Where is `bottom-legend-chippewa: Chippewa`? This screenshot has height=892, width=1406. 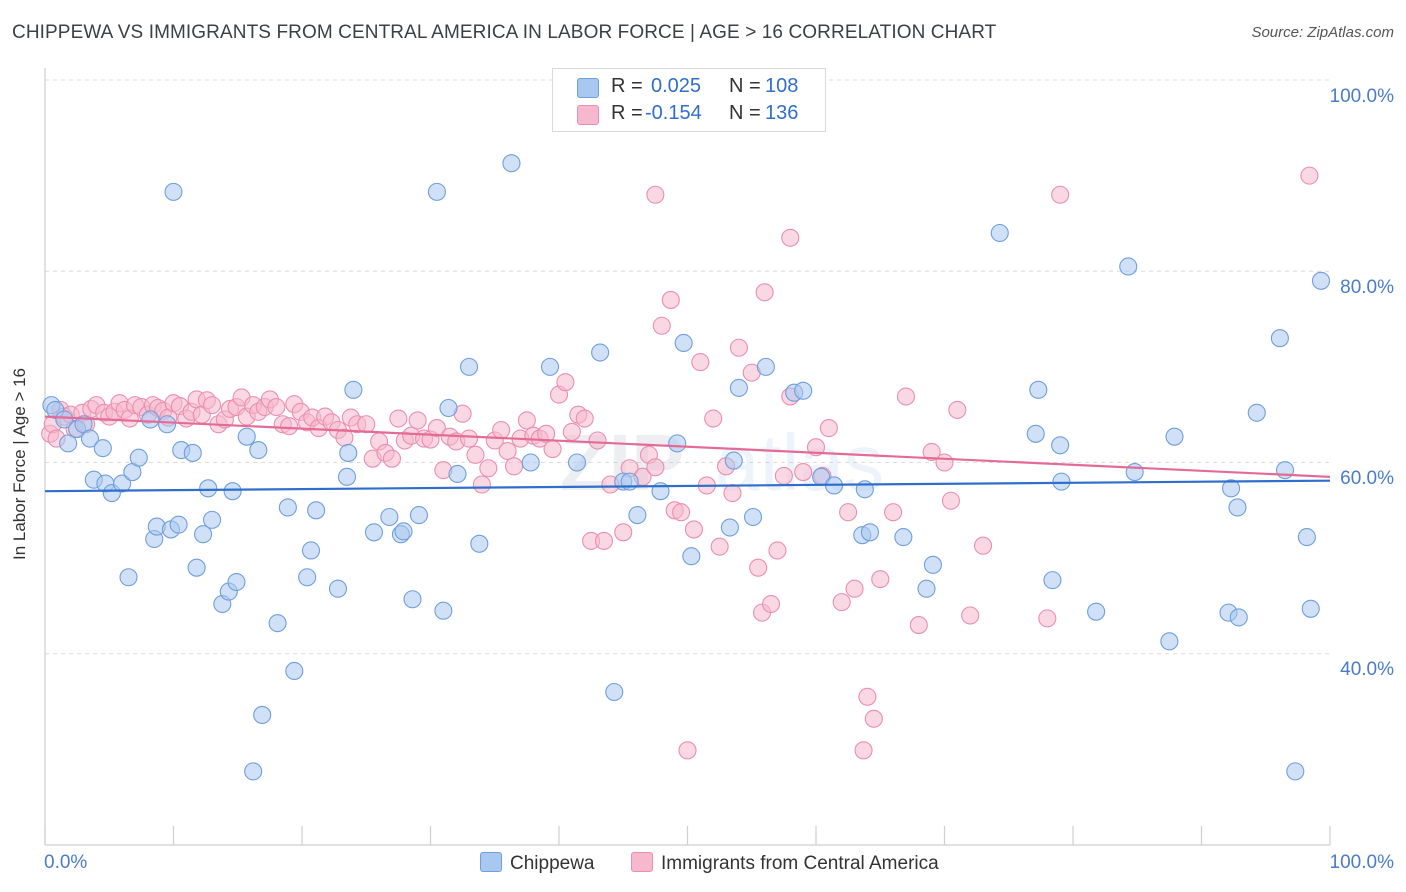 bottom-legend-chippewa: Chippewa is located at coordinates (537, 863).